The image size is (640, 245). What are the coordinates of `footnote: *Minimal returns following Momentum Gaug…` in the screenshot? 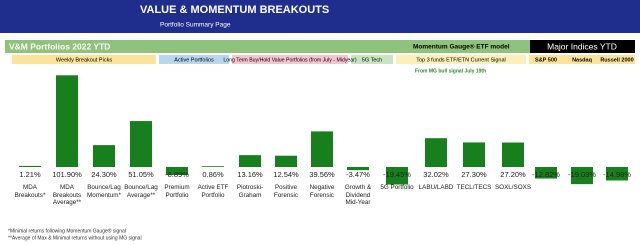 It's located at (67, 230).